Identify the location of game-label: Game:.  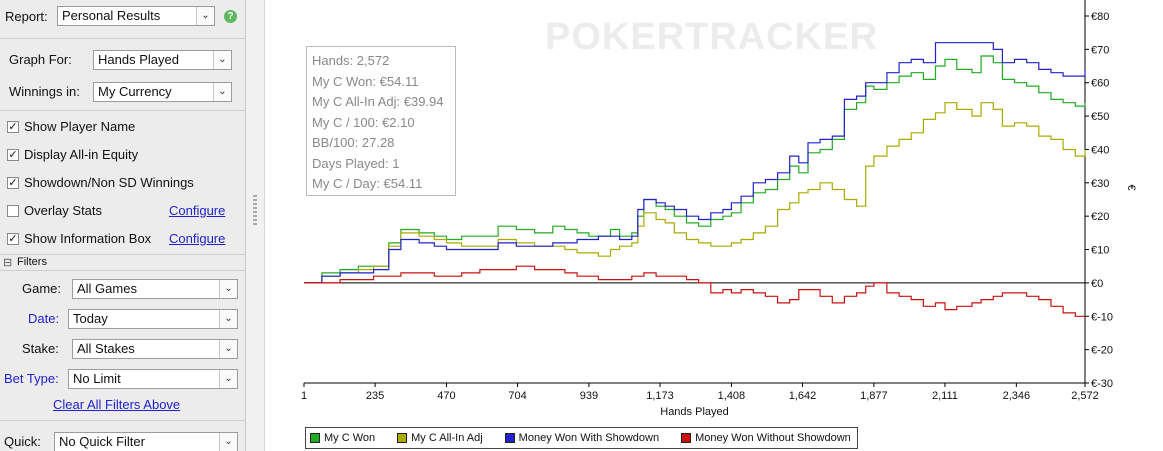
(42, 288).